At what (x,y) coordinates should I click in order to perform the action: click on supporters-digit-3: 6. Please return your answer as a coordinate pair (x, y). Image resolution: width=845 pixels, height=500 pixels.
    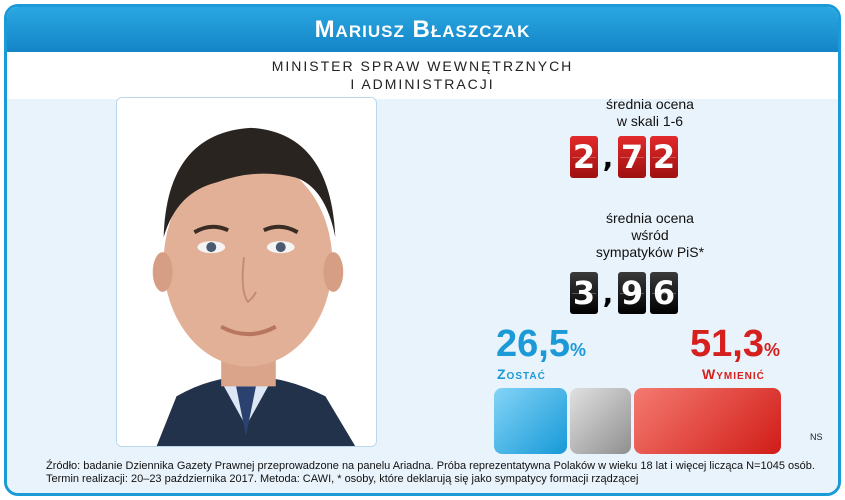
    Looking at the image, I should click on (664, 293).